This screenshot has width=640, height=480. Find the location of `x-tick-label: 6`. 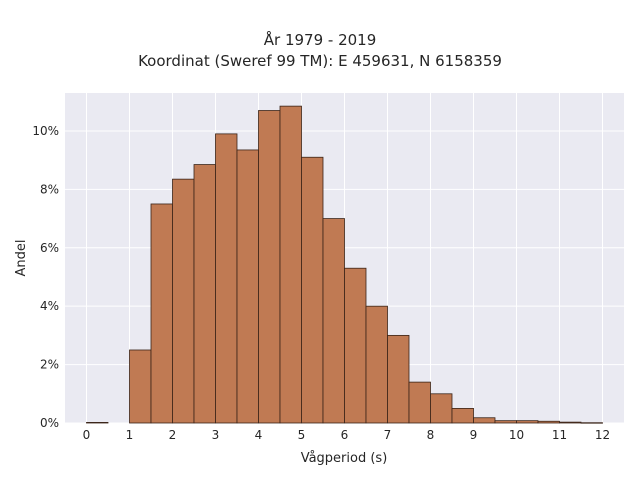

x-tick-label: 6 is located at coordinates (345, 435).